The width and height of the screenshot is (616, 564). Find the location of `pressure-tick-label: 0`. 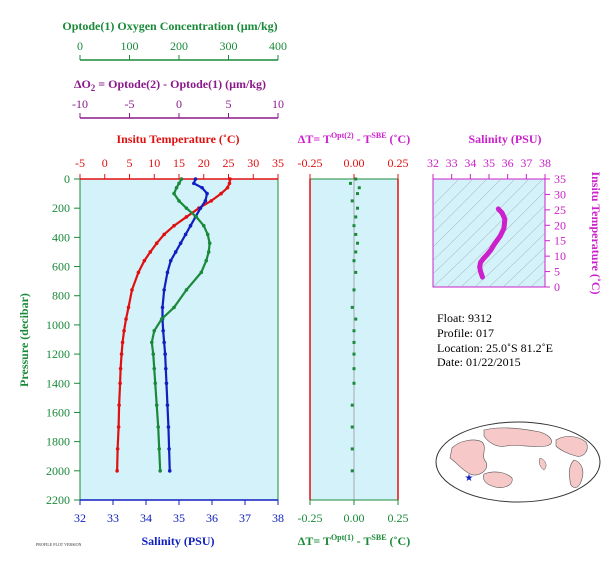

pressure-tick-label: 0 is located at coordinates (67, 179).